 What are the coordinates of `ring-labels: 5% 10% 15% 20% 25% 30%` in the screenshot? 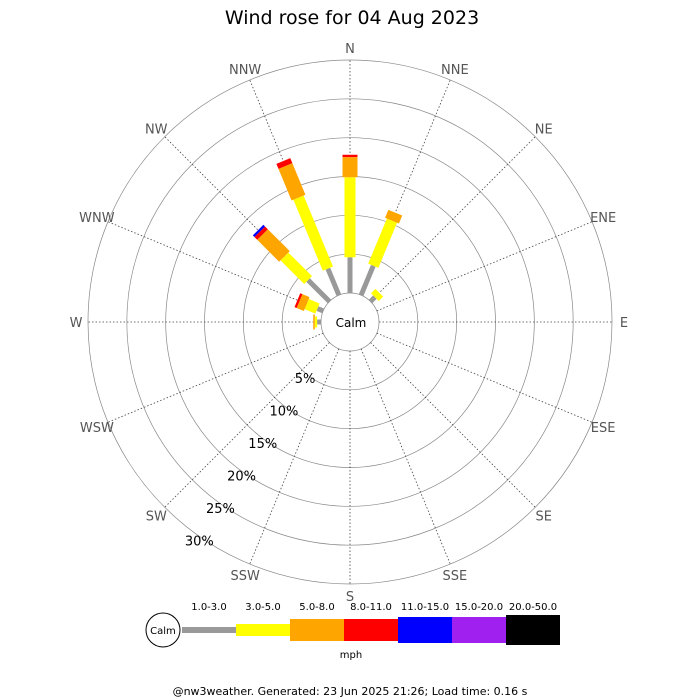 It's located at (250, 461).